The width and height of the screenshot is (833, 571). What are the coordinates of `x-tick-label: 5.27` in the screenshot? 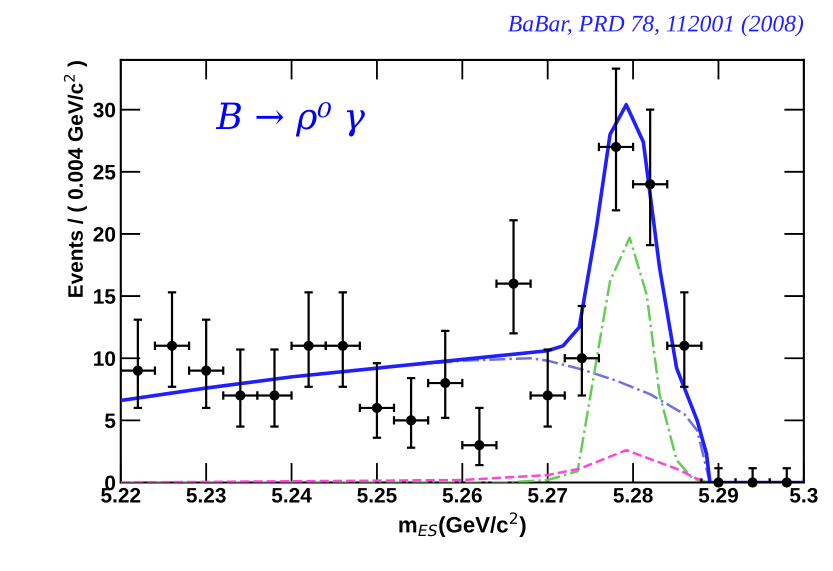 It's located at (548, 495).